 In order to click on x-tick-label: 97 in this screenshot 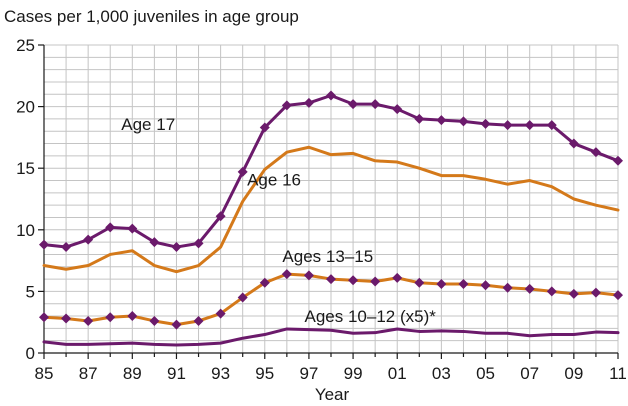, I will do `click(308, 373)`.